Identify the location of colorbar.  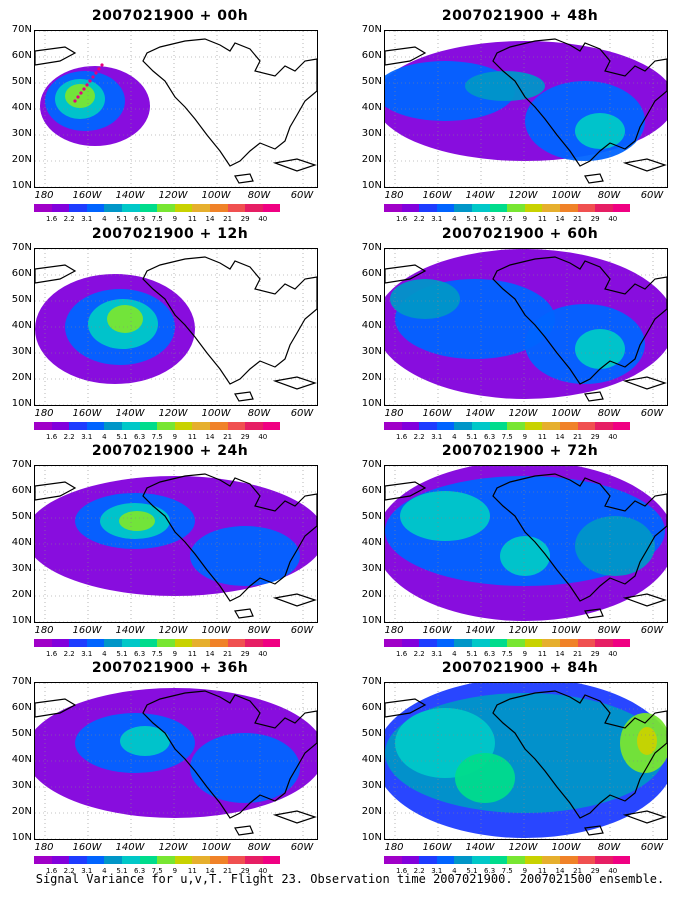
(157, 208).